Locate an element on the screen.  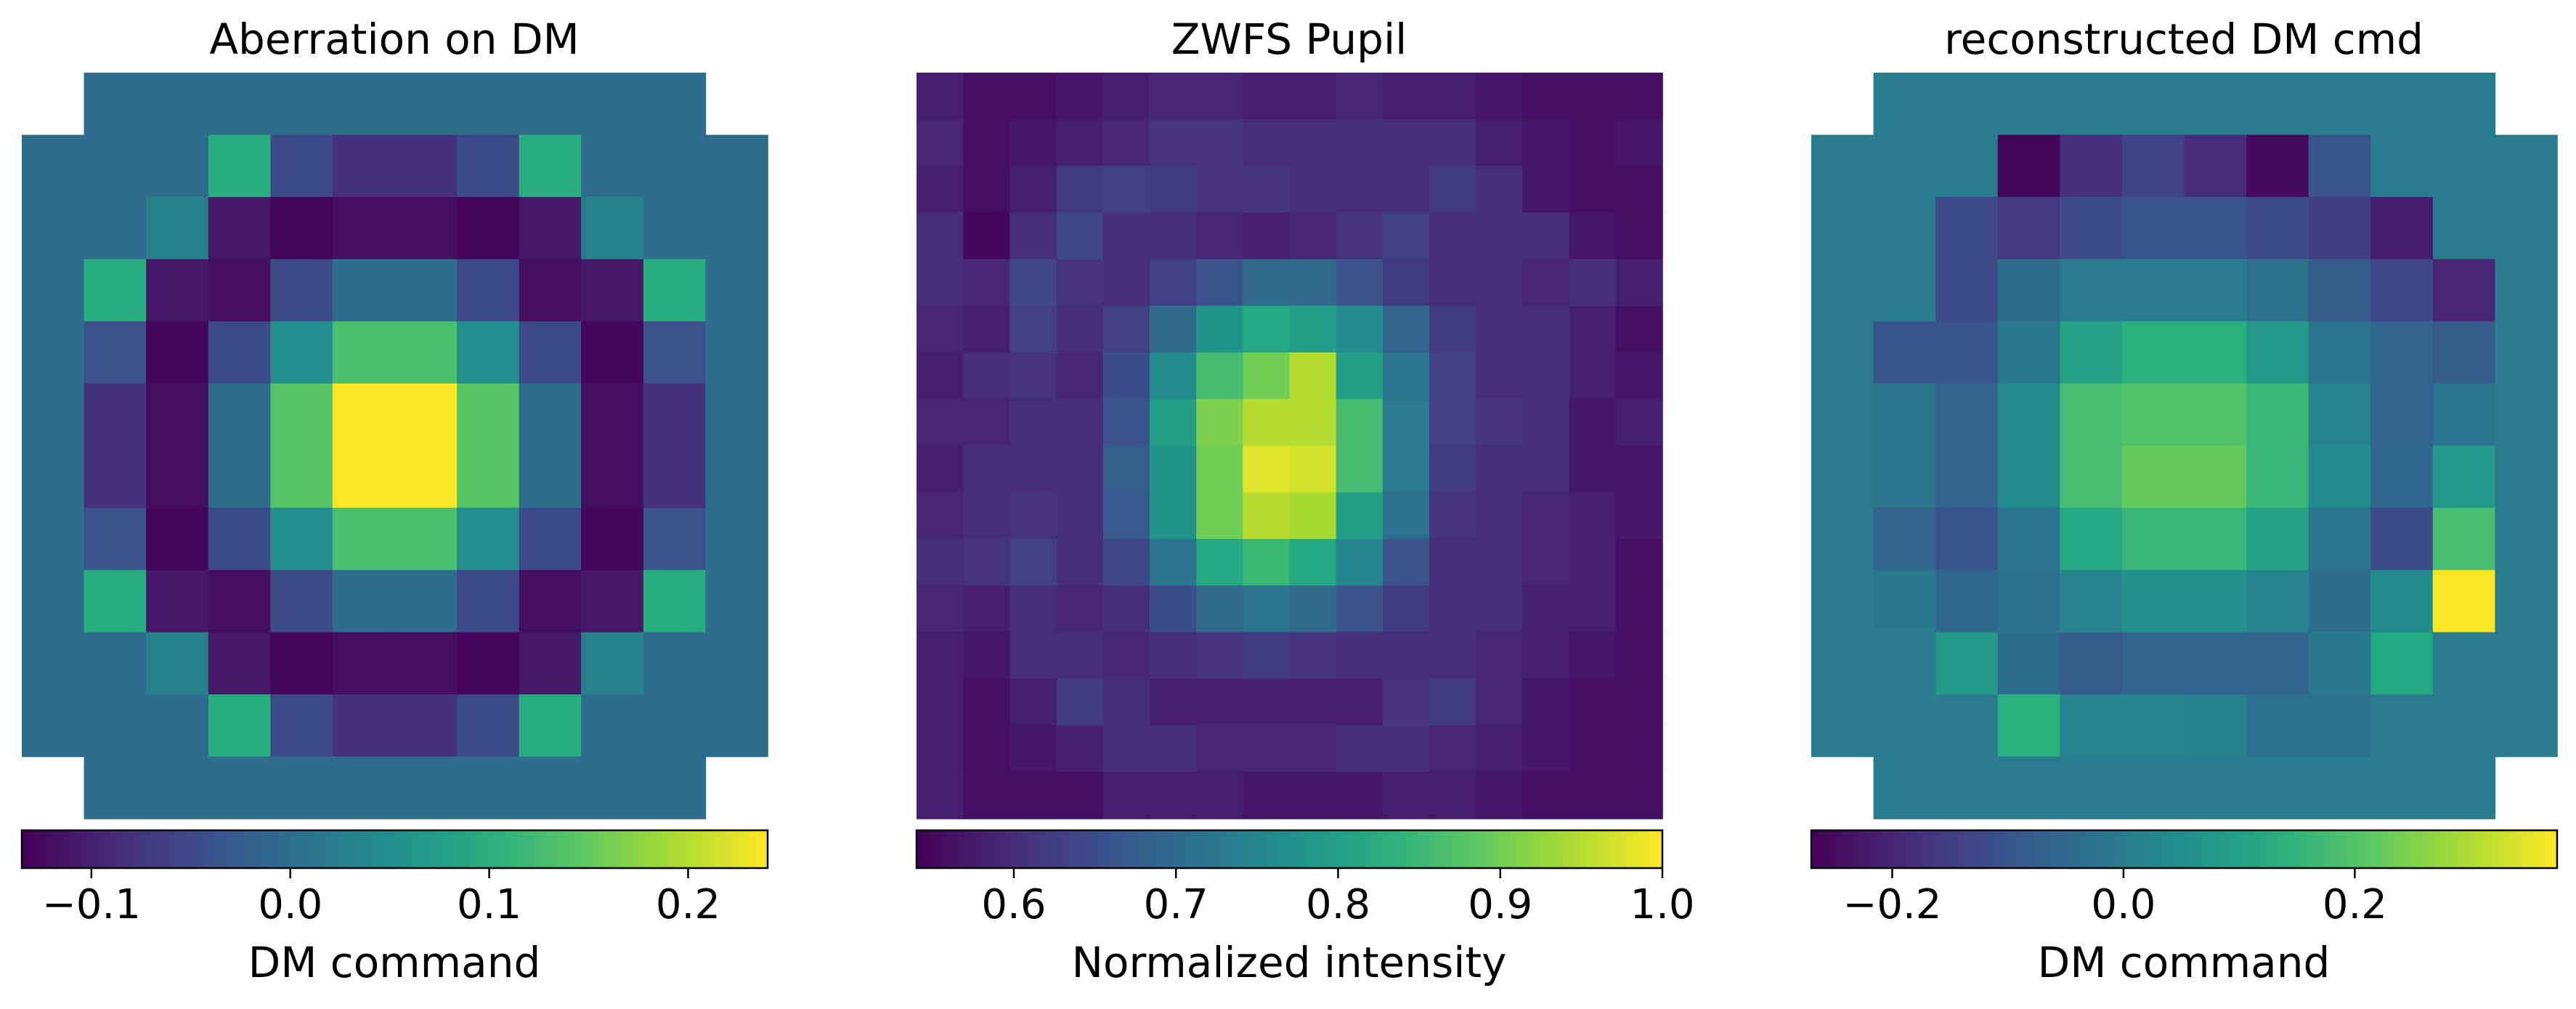
colorbar-tick-label: −0.2 is located at coordinates (1891, 904).